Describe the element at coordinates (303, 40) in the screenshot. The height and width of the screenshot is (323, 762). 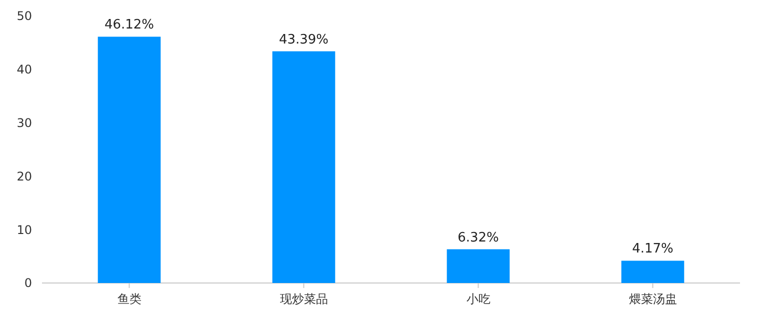
I see `data-label: 43.39%` at that location.